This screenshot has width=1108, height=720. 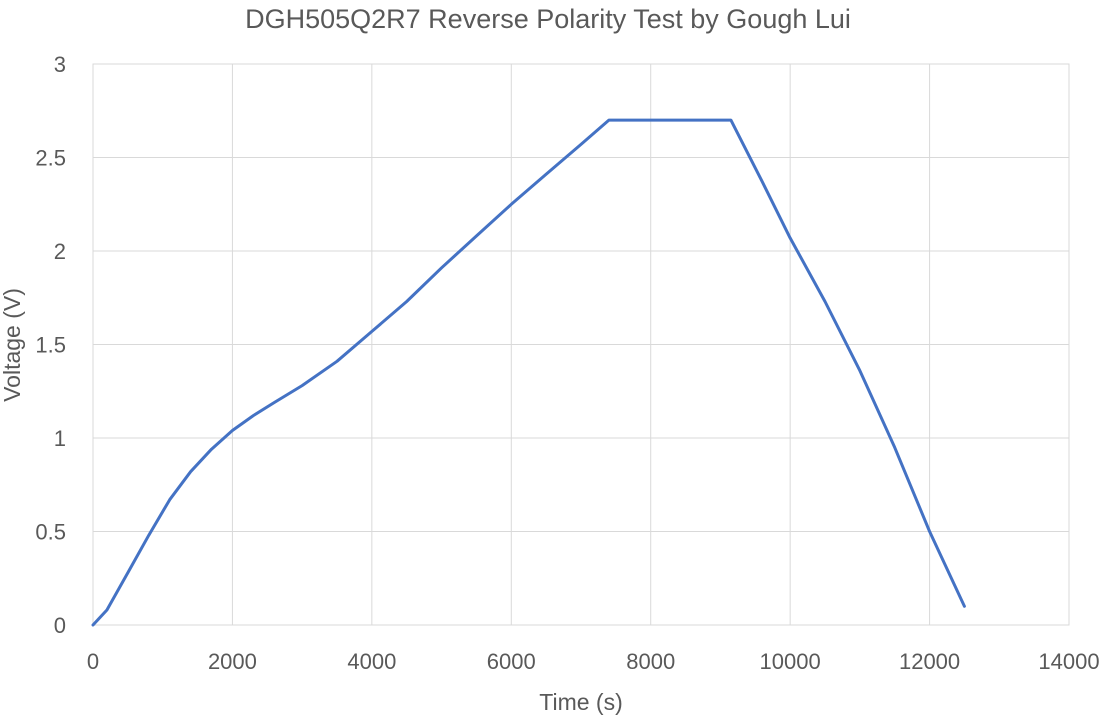 I want to click on y-axis-label: Voltage (V), so click(x=12, y=345).